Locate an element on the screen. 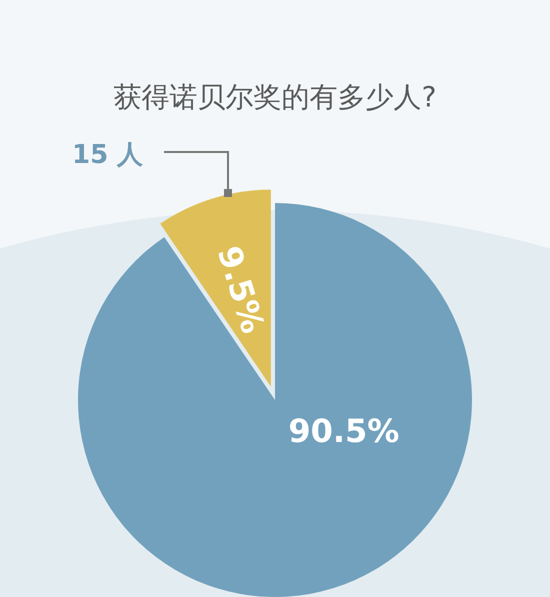  data-label: 90.5% is located at coordinates (344, 431).